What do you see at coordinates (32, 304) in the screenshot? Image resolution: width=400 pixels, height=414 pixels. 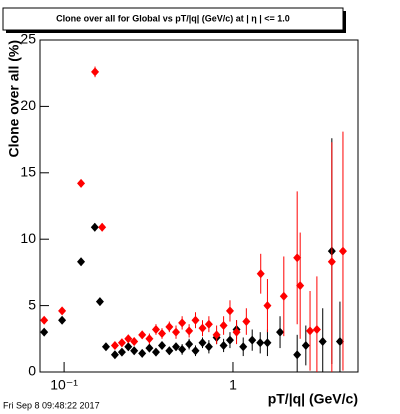 I see `y-tick-label: 5` at bounding box center [32, 304].